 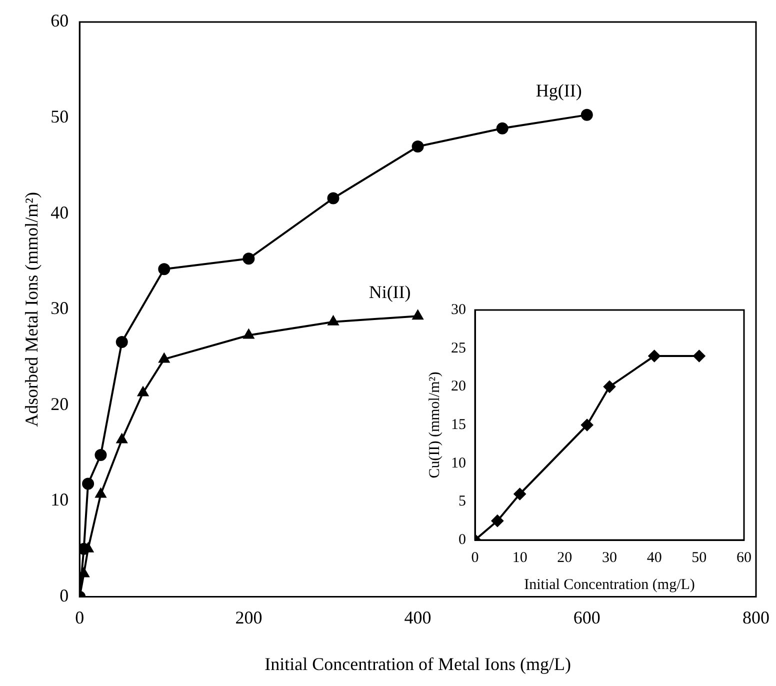 What do you see at coordinates (32, 309) in the screenshot?
I see `y-axis-title: Adsorbed Metal Ions (mmol/m²)` at bounding box center [32, 309].